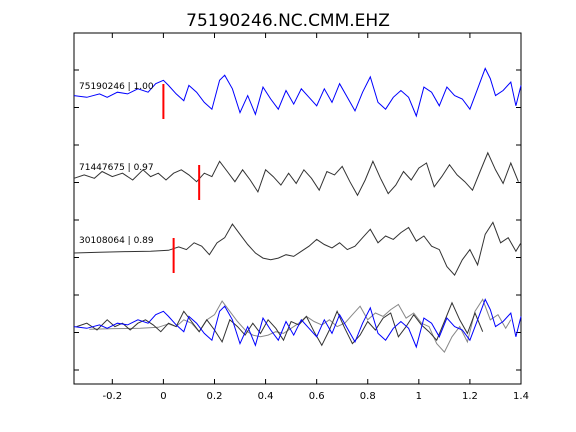 The width and height of the screenshot is (576, 432). What do you see at coordinates (266, 396) in the screenshot?
I see `x-tick-label: 0.4` at bounding box center [266, 396].